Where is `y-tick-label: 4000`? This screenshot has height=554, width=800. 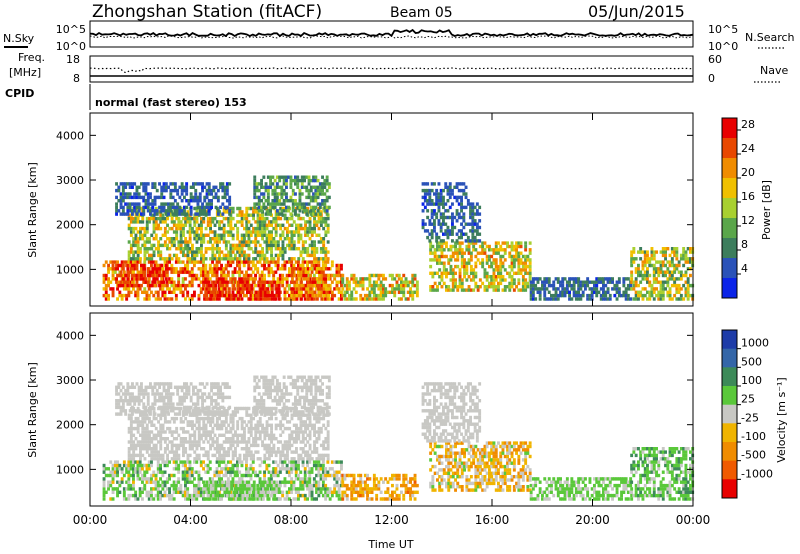
y-tick-label: 4000 is located at coordinates (70, 135).